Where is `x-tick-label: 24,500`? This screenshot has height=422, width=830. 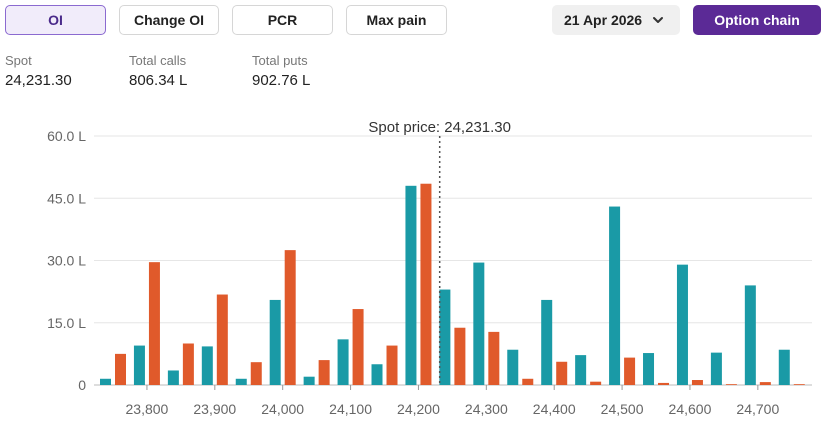 x-tick-label: 24,500 is located at coordinates (622, 409).